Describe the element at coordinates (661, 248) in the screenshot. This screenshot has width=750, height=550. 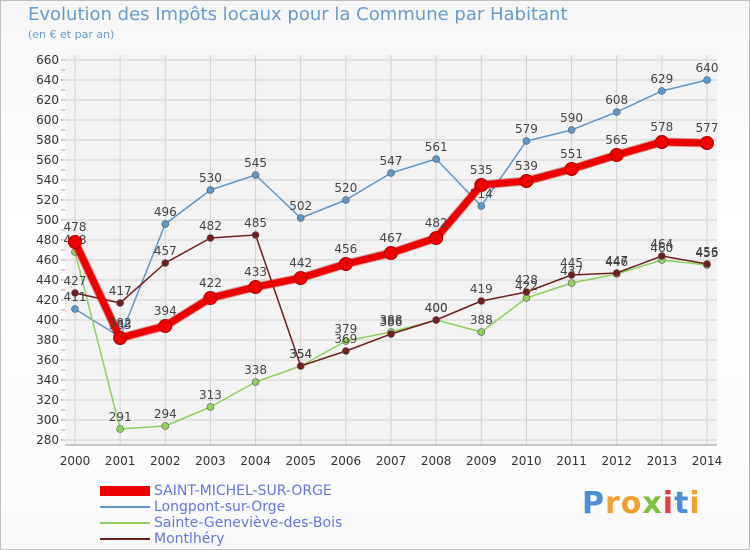
I see `data-label: 460` at that location.